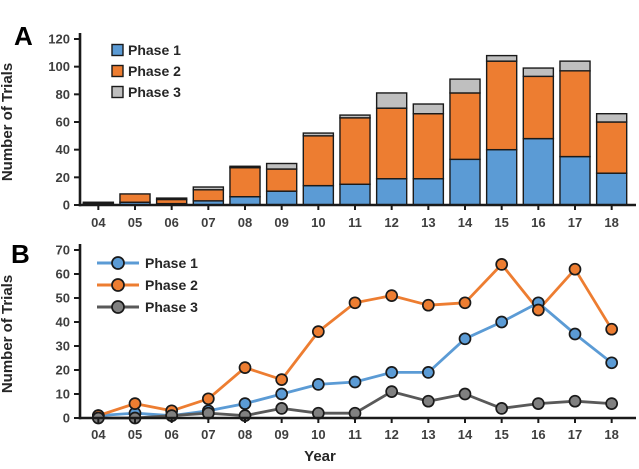 The width and height of the screenshot is (639, 469). What do you see at coordinates (575, 222) in the screenshot?
I see `x-tick-label: 17` at bounding box center [575, 222].